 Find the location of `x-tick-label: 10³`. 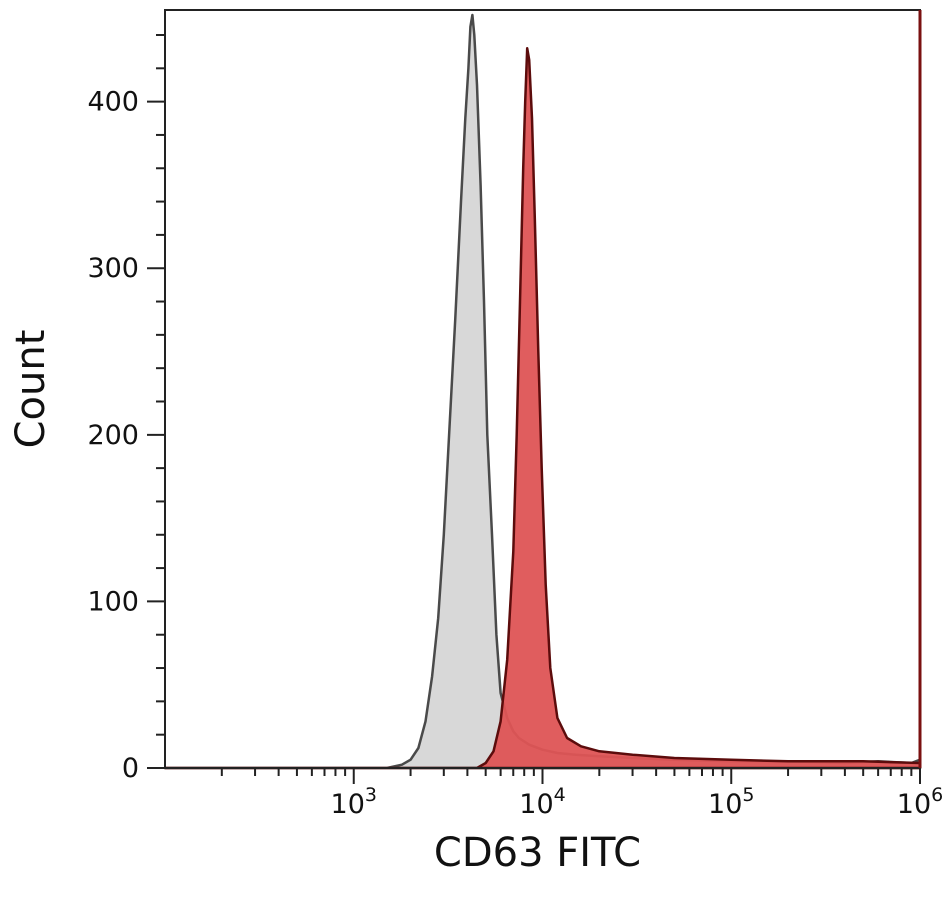

x-tick-label: 10³ is located at coordinates (354, 802).